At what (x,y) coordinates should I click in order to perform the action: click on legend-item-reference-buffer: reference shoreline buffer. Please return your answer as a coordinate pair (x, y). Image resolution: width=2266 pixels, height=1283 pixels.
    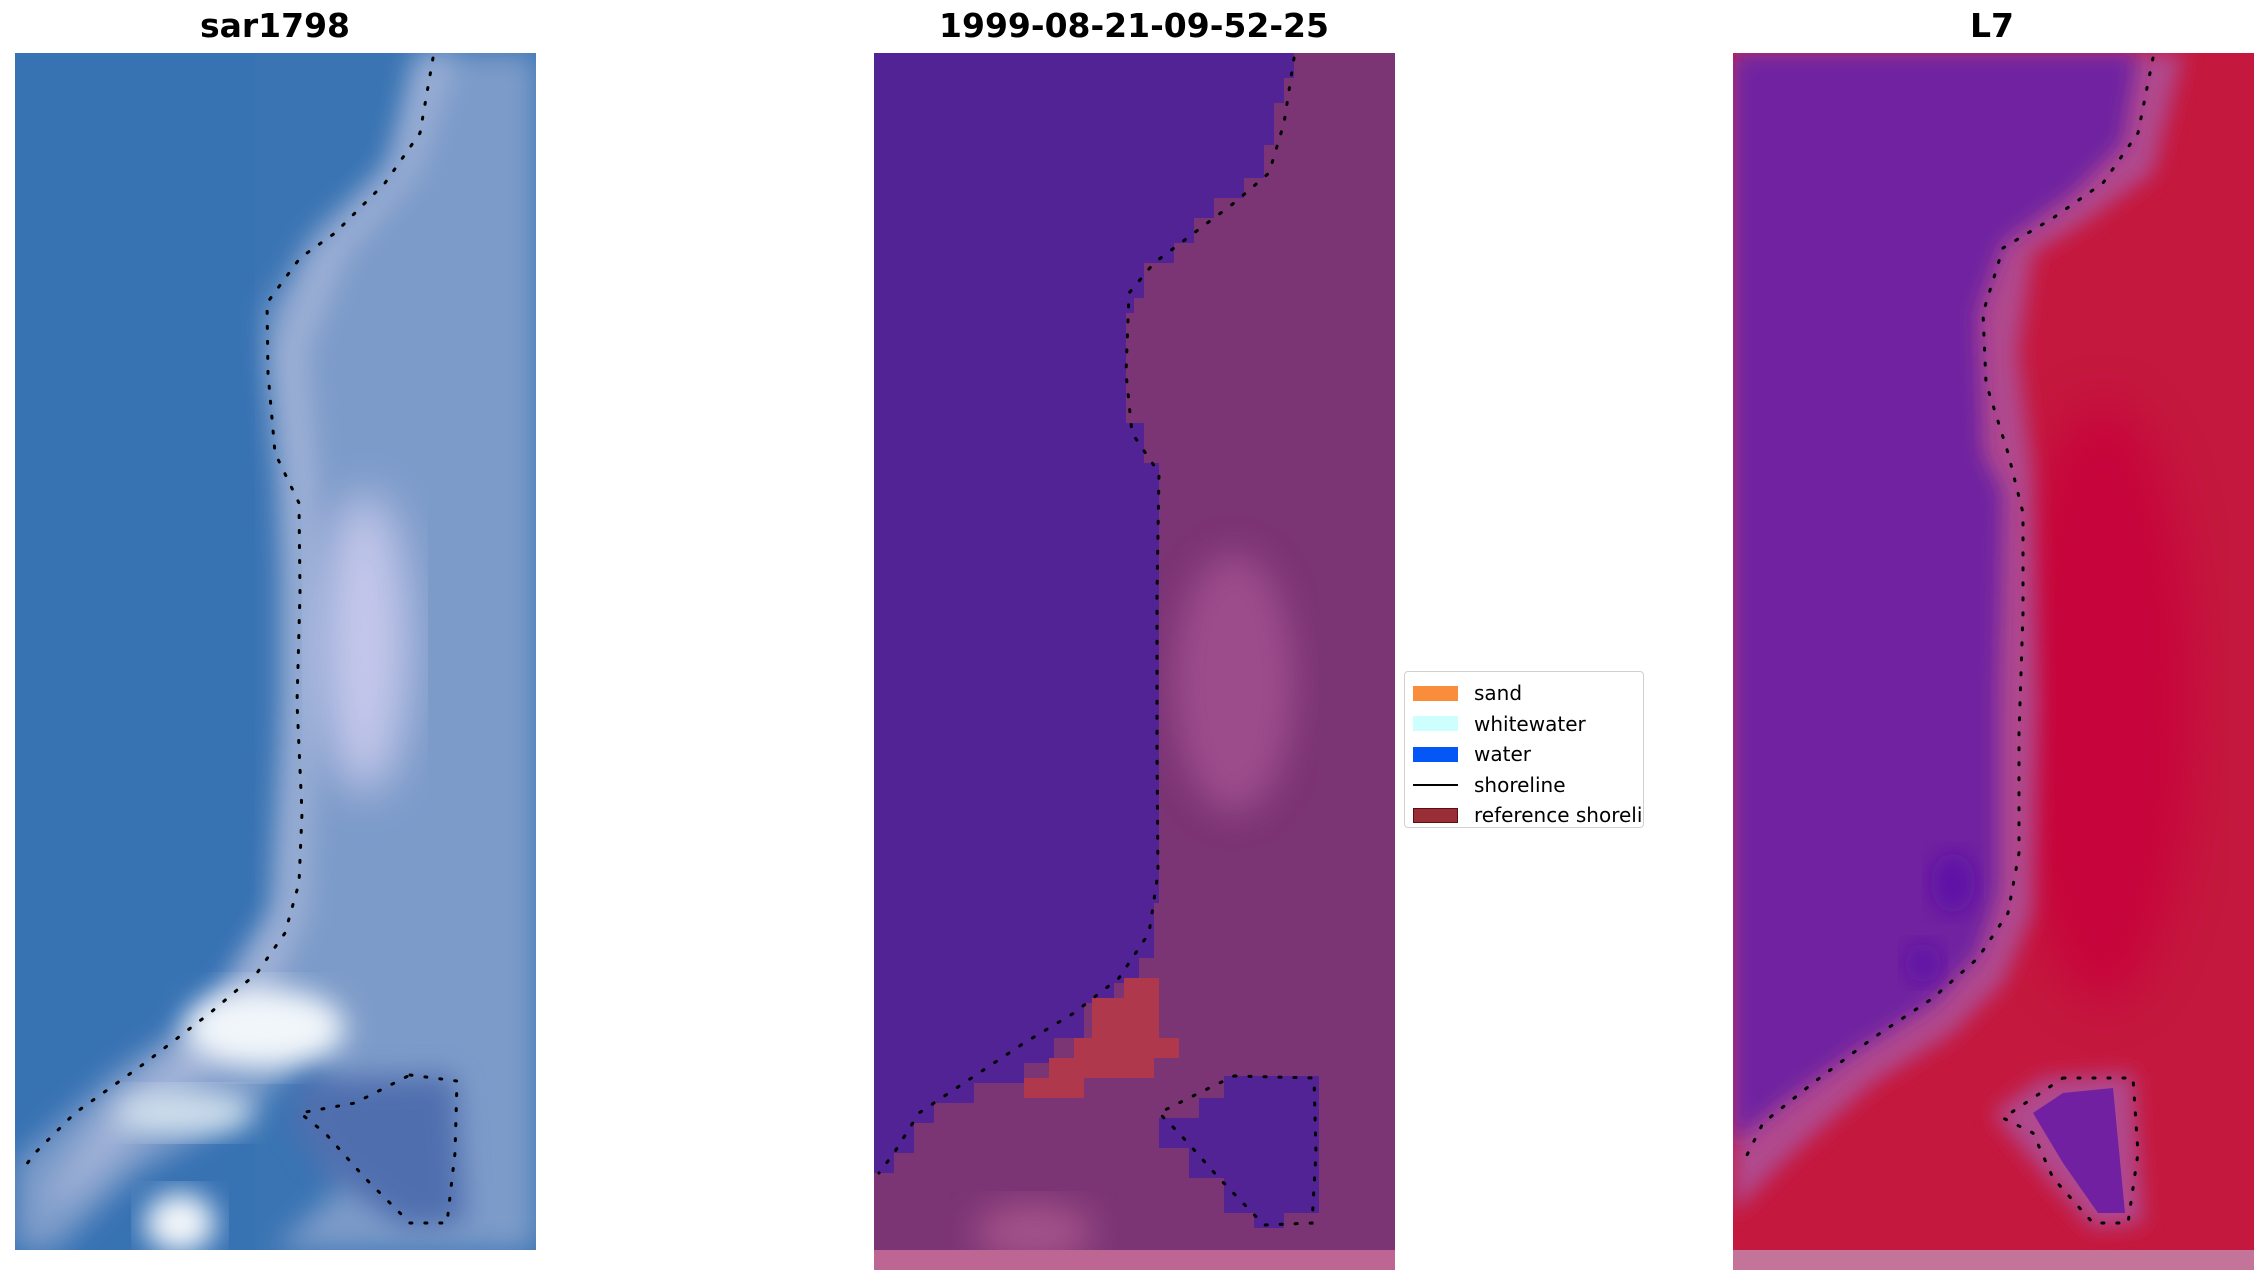
    Looking at the image, I should click on (1524, 814).